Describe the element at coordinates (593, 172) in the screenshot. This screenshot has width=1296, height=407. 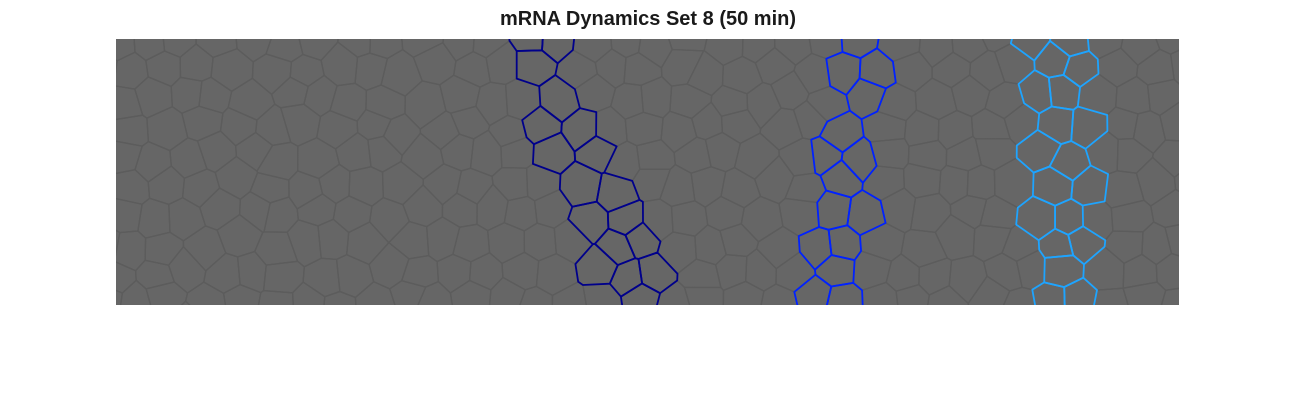
I see `stripe-dark-blue` at that location.